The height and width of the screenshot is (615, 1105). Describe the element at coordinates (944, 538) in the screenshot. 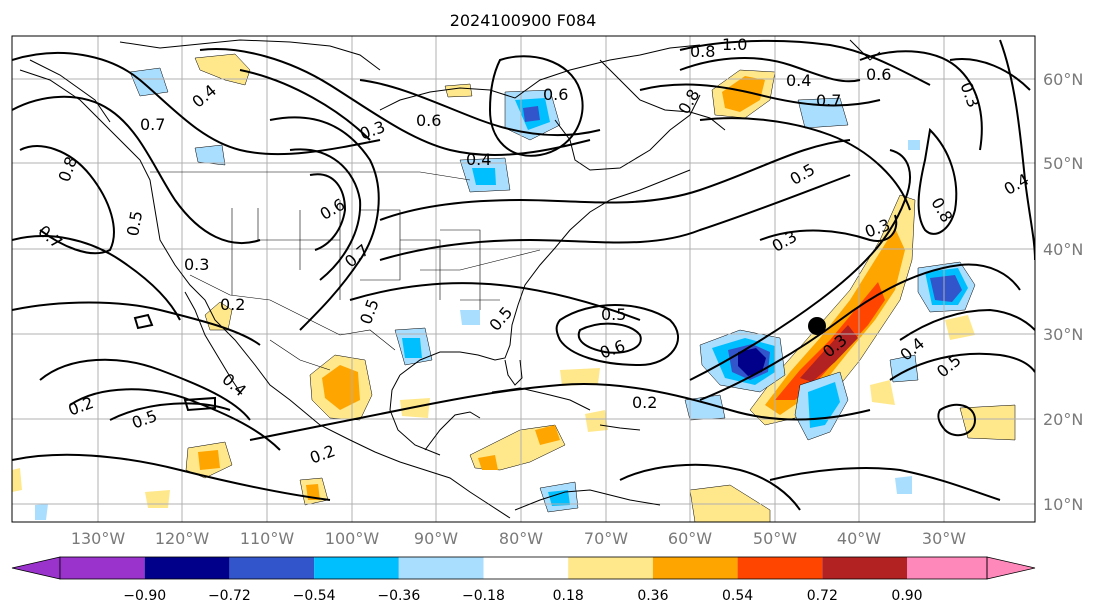

I see `lon-label: 30°W` at that location.